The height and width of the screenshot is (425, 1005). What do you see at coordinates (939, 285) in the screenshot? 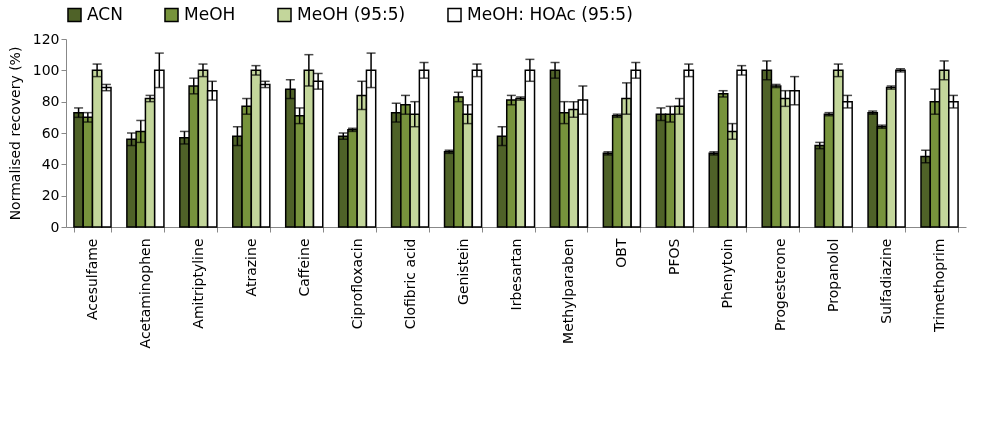
I see `x-tick-label: Trimethoprim` at bounding box center [939, 285].